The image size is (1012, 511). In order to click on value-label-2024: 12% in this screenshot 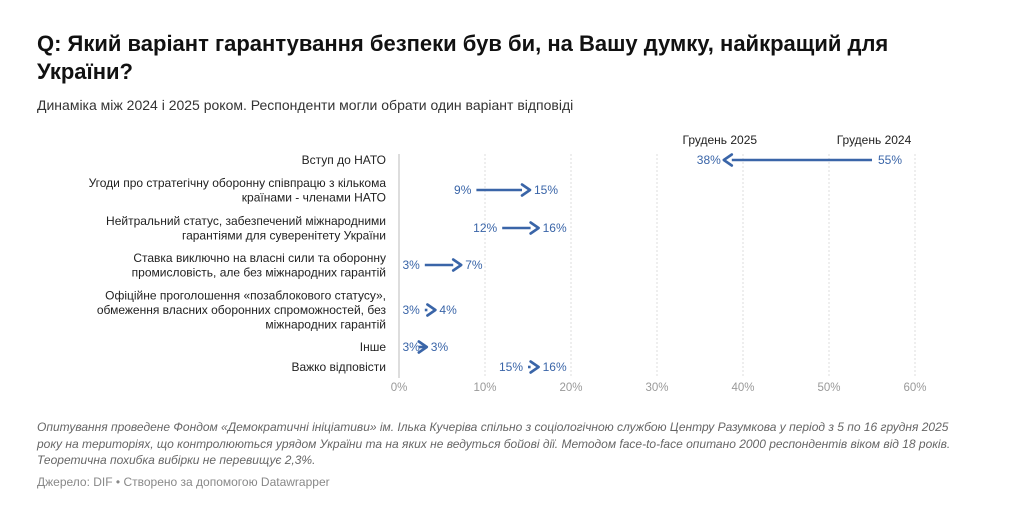, I will do `click(485, 228)`.